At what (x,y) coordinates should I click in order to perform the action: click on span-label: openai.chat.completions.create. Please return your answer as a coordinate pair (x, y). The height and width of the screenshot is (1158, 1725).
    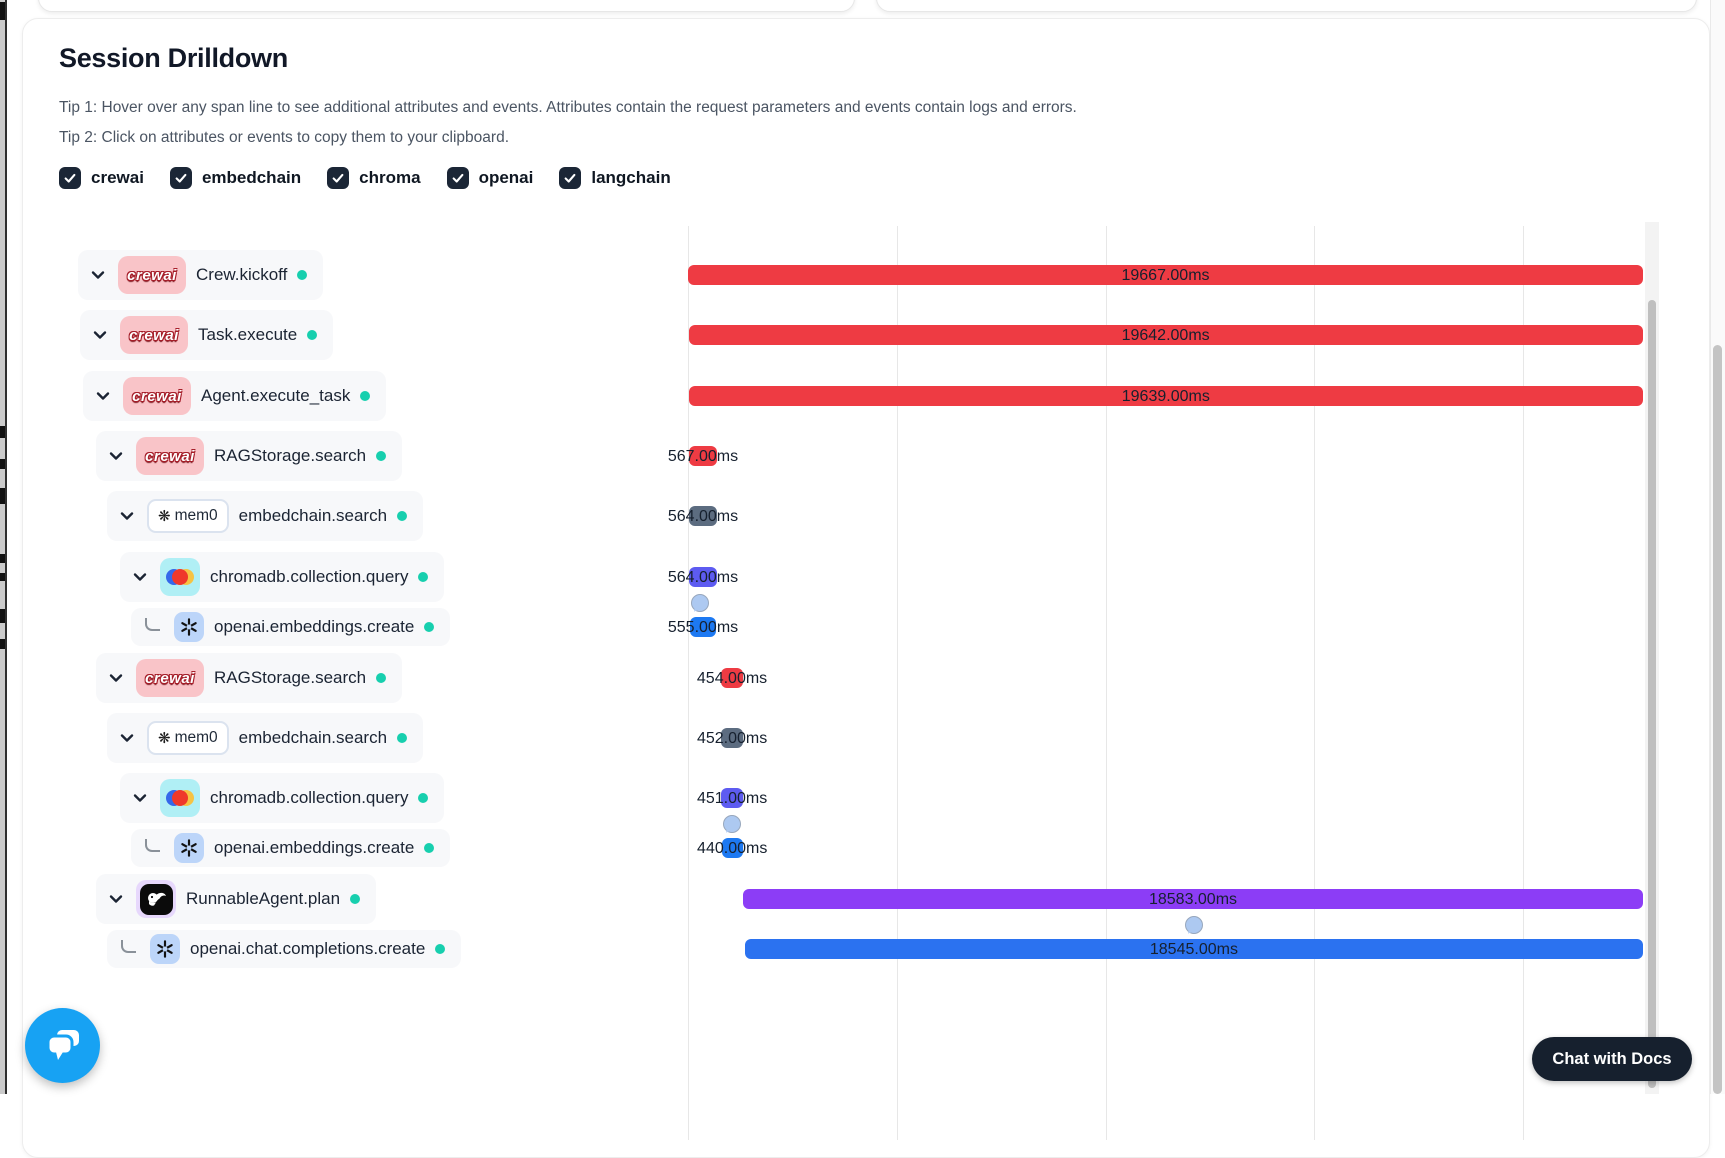
    Looking at the image, I should click on (308, 948).